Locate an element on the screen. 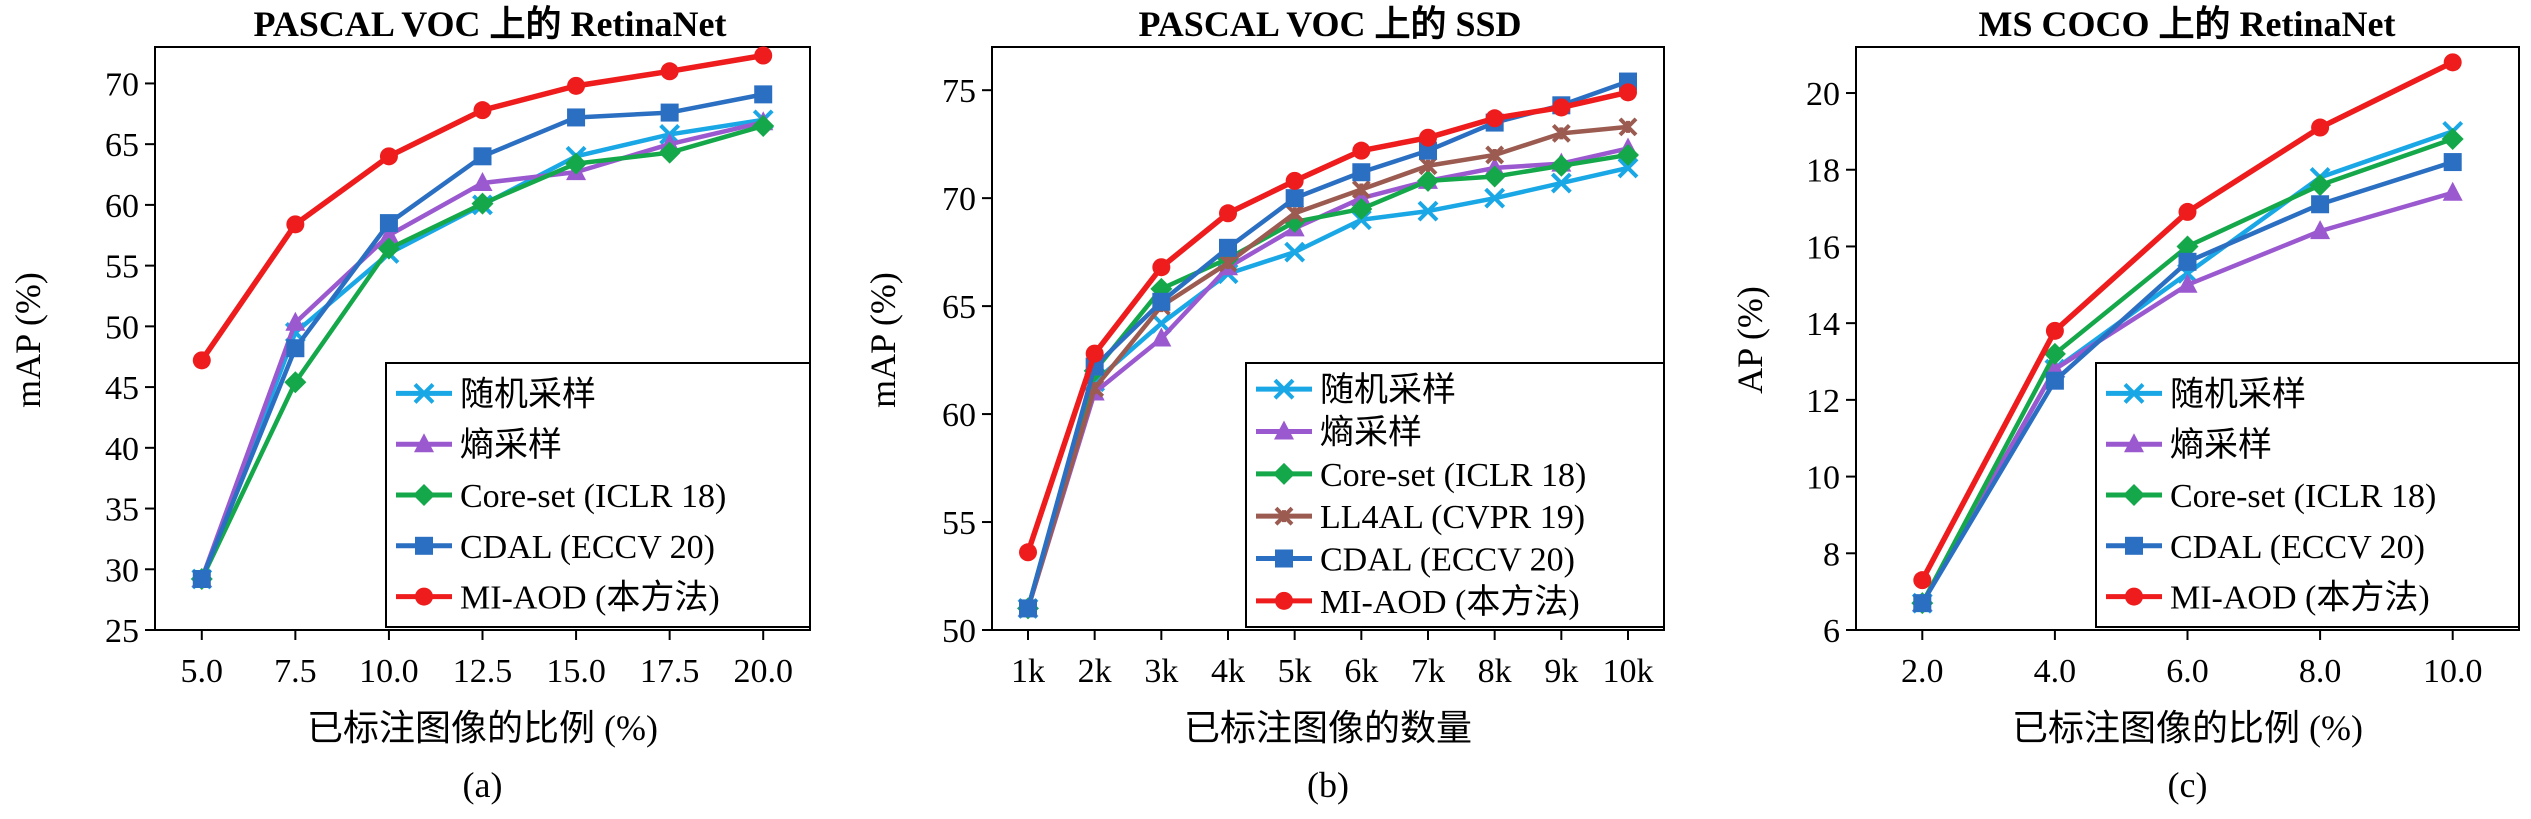 The image size is (2531, 819). y-tick-label: 25 is located at coordinates (122, 631).